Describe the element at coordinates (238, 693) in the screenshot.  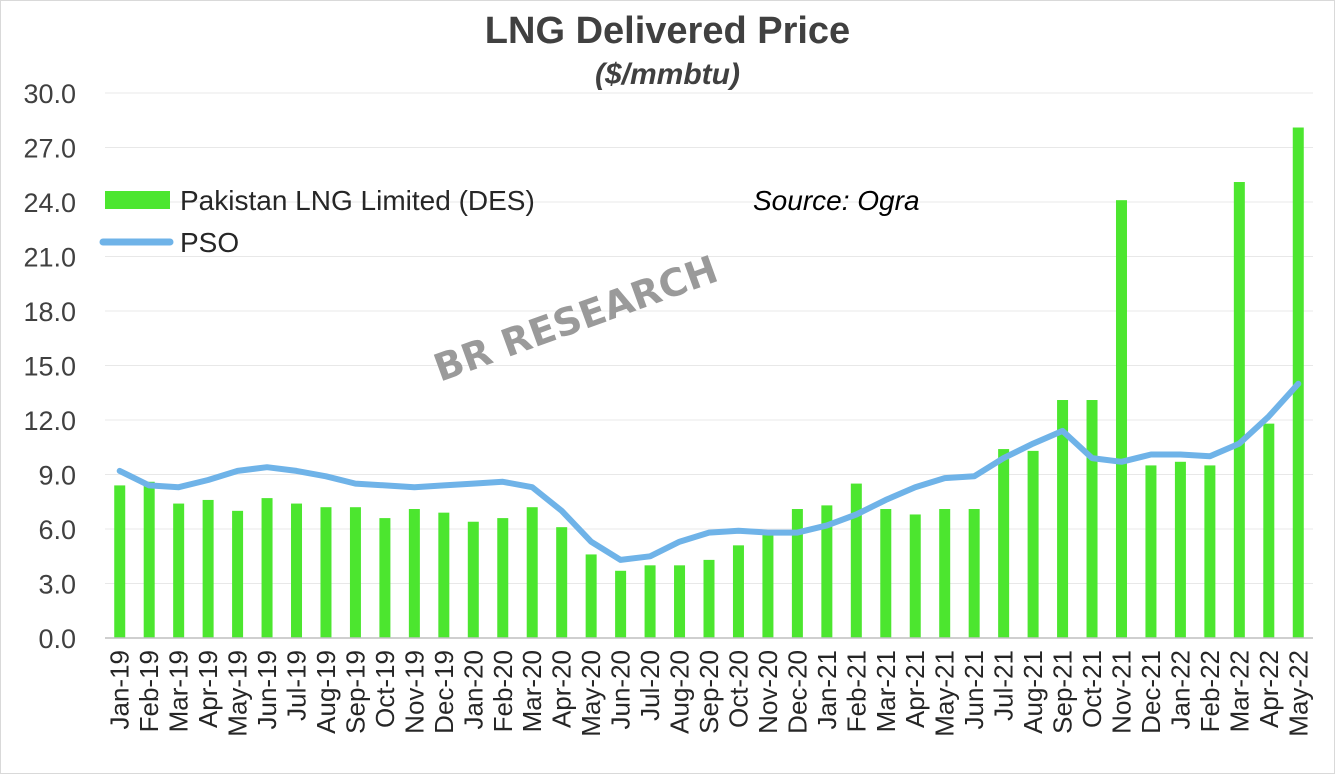
I see `x-tick-label: May-19` at that location.